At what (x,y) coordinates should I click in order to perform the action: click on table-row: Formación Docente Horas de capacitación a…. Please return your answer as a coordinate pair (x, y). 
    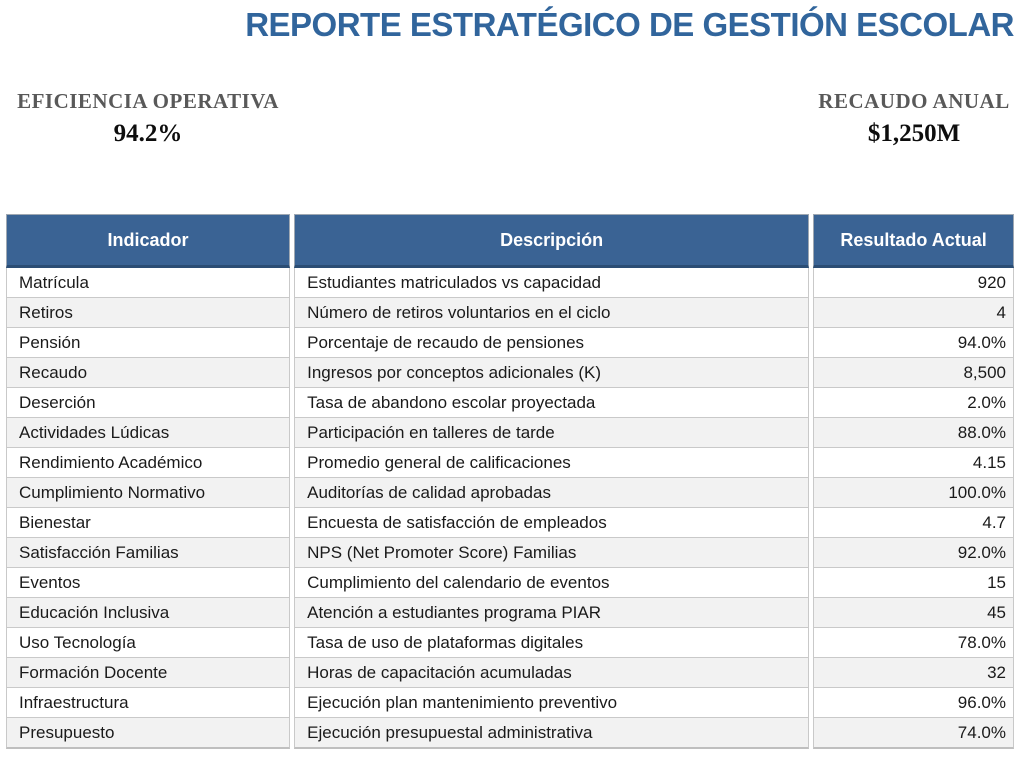
    Looking at the image, I should click on (510, 673).